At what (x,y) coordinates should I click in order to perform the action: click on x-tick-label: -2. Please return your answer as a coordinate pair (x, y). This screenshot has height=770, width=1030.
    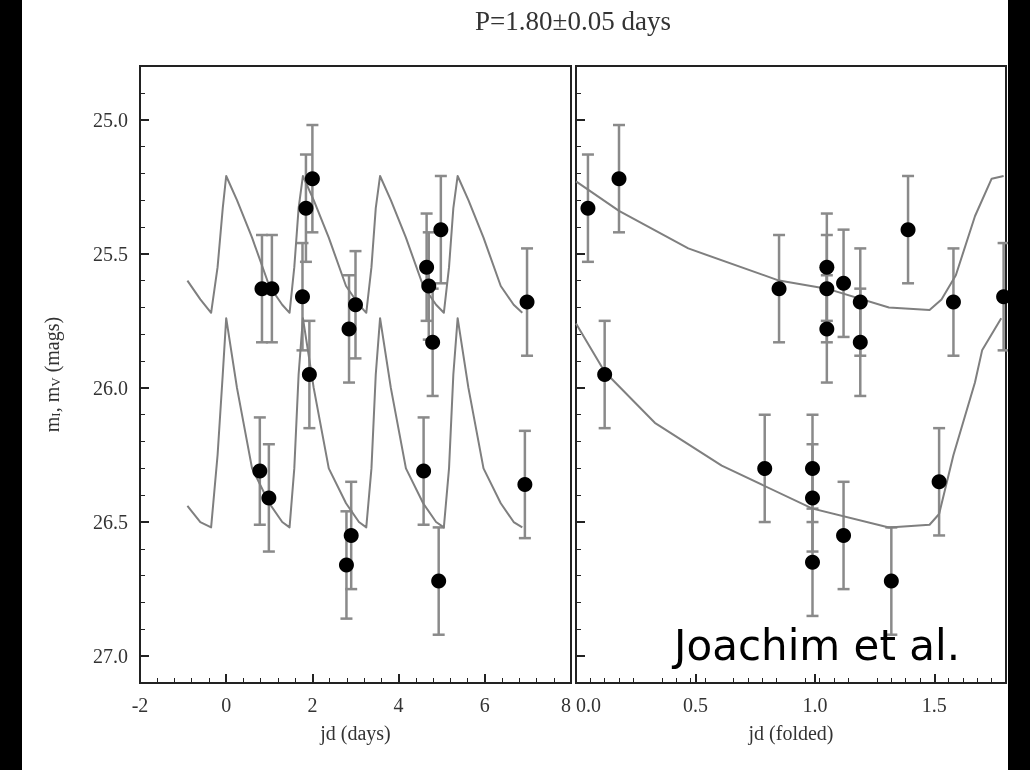
    Looking at the image, I should click on (140, 705).